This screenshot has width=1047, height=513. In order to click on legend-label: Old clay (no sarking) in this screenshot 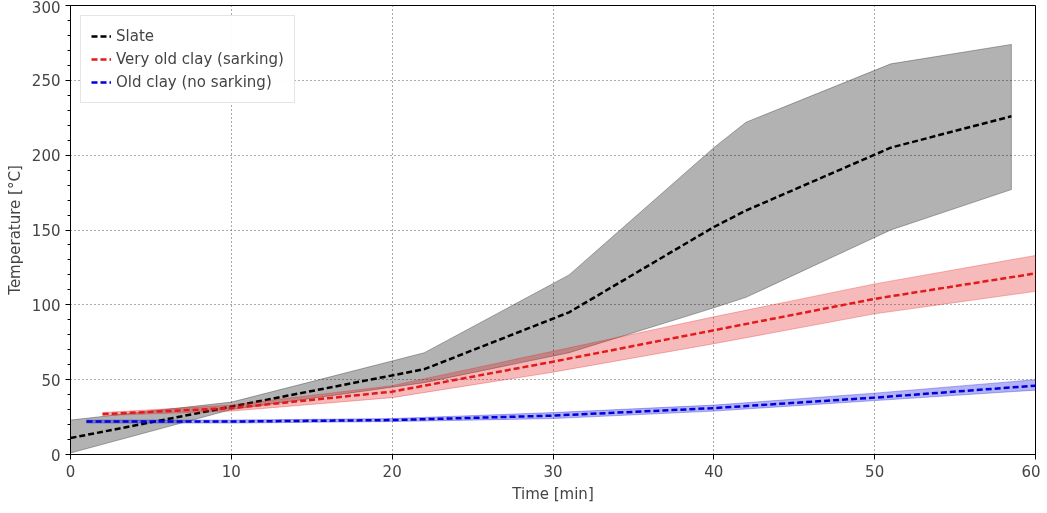, I will do `click(194, 82)`.